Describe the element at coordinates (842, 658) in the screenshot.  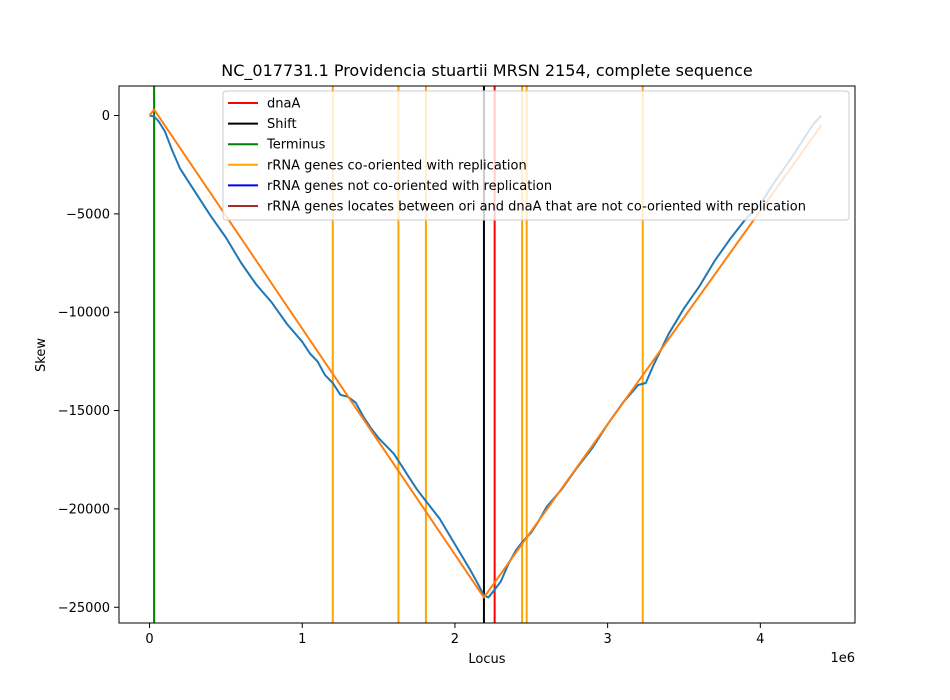
I see `x-axis-offset-label: 1e6` at that location.